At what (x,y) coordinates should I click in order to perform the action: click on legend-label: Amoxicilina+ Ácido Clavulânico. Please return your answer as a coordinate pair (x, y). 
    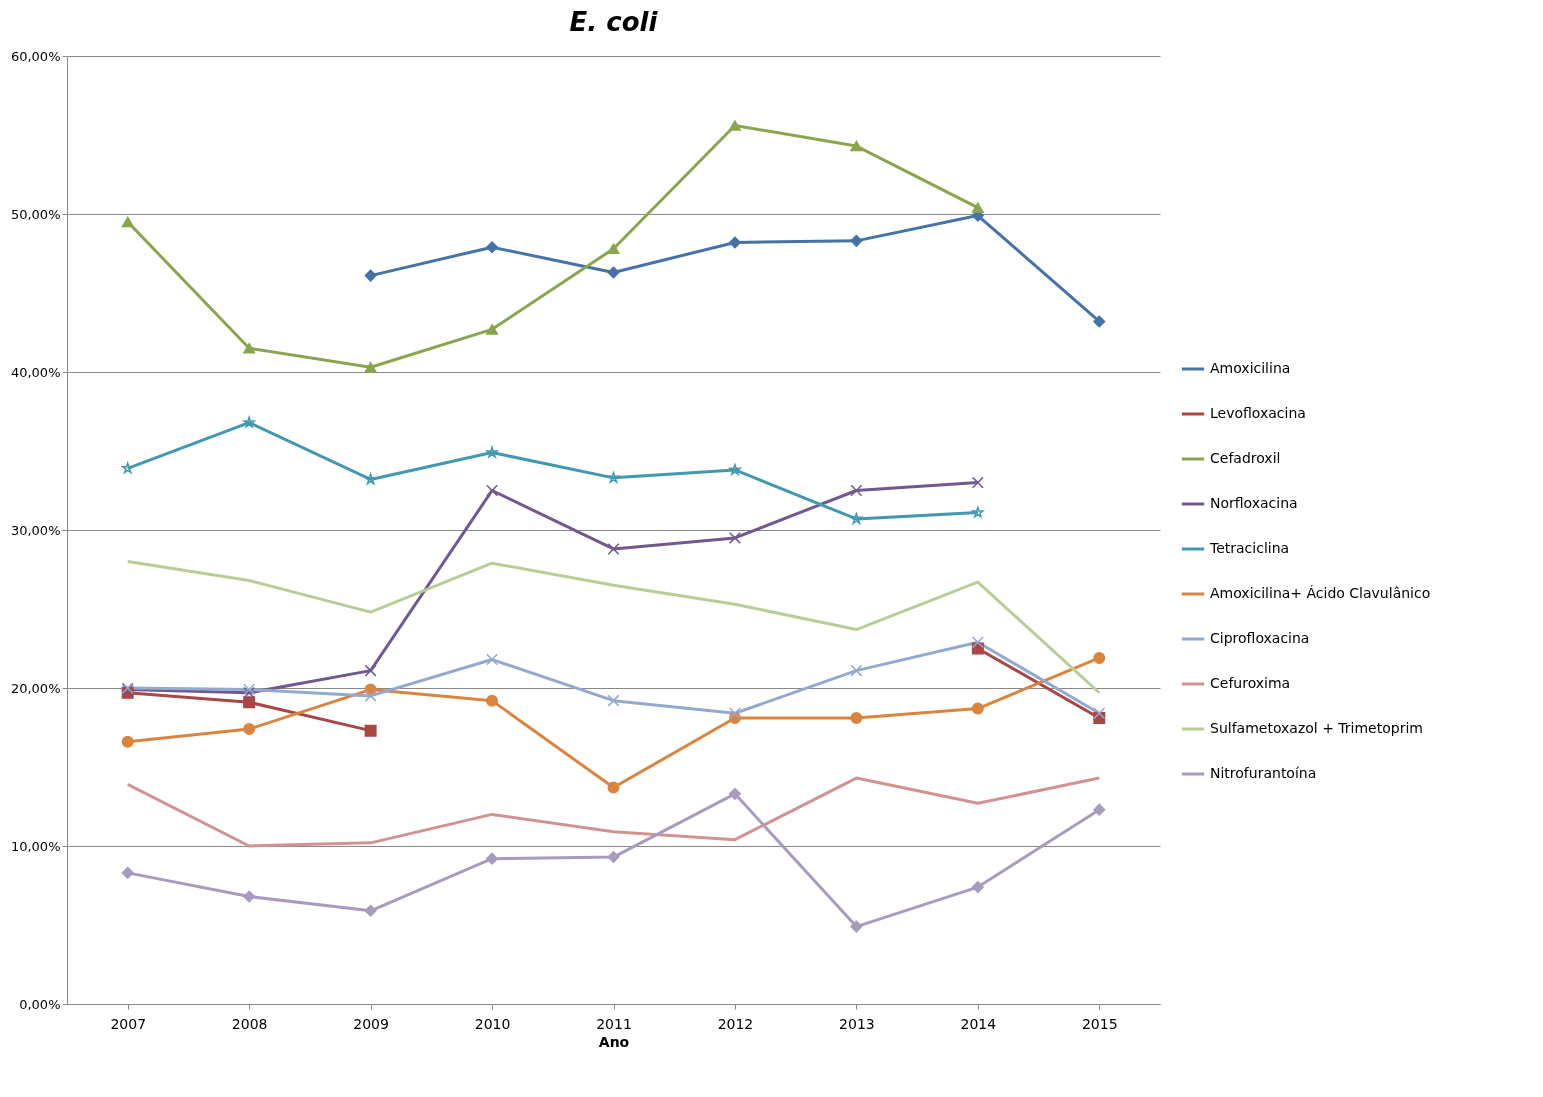
    Looking at the image, I should click on (1320, 593).